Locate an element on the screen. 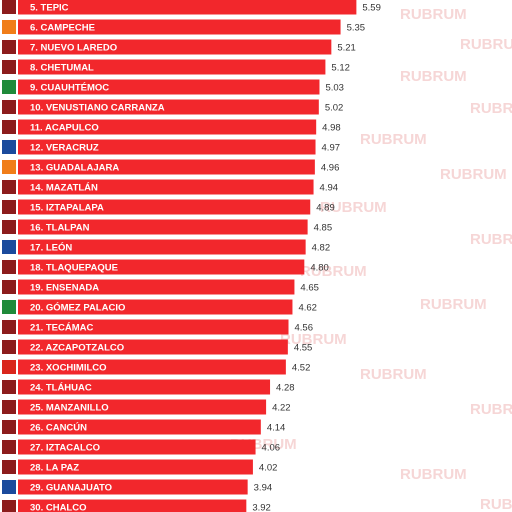  category-label: 18. TLAQUEPAQUE is located at coordinates (74, 268).